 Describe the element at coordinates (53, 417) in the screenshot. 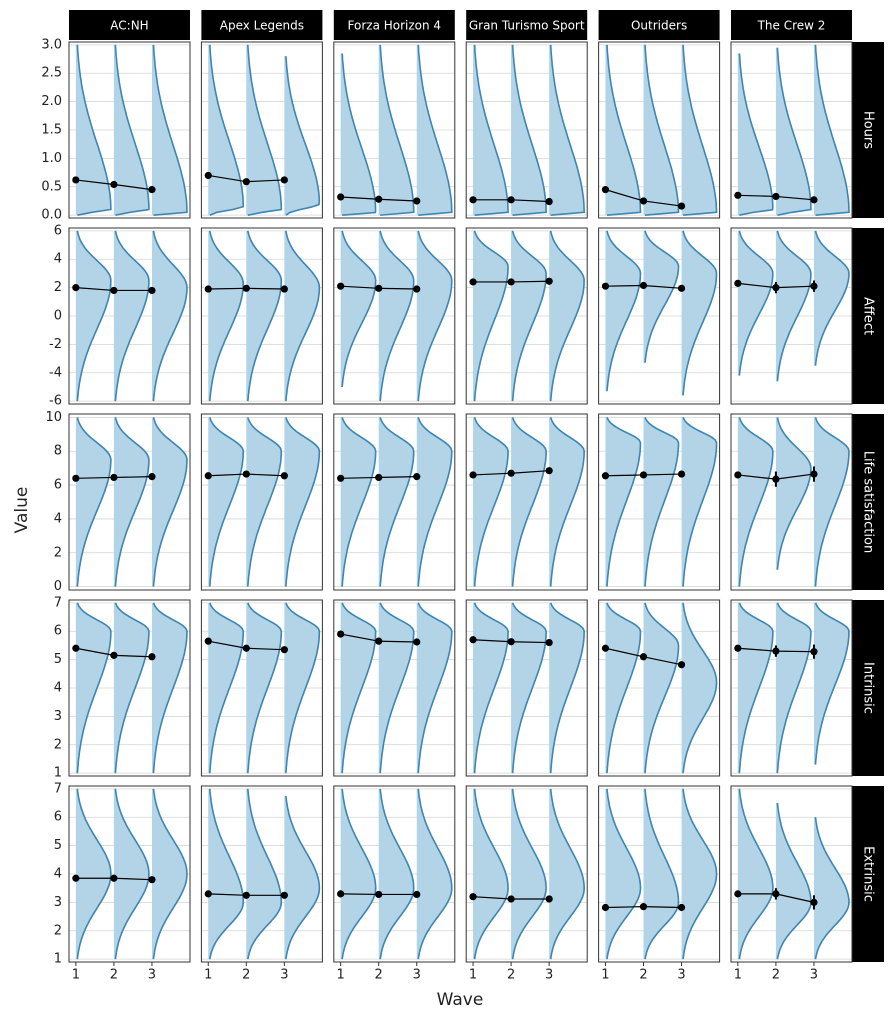

I see `y-tick-label: 10` at that location.